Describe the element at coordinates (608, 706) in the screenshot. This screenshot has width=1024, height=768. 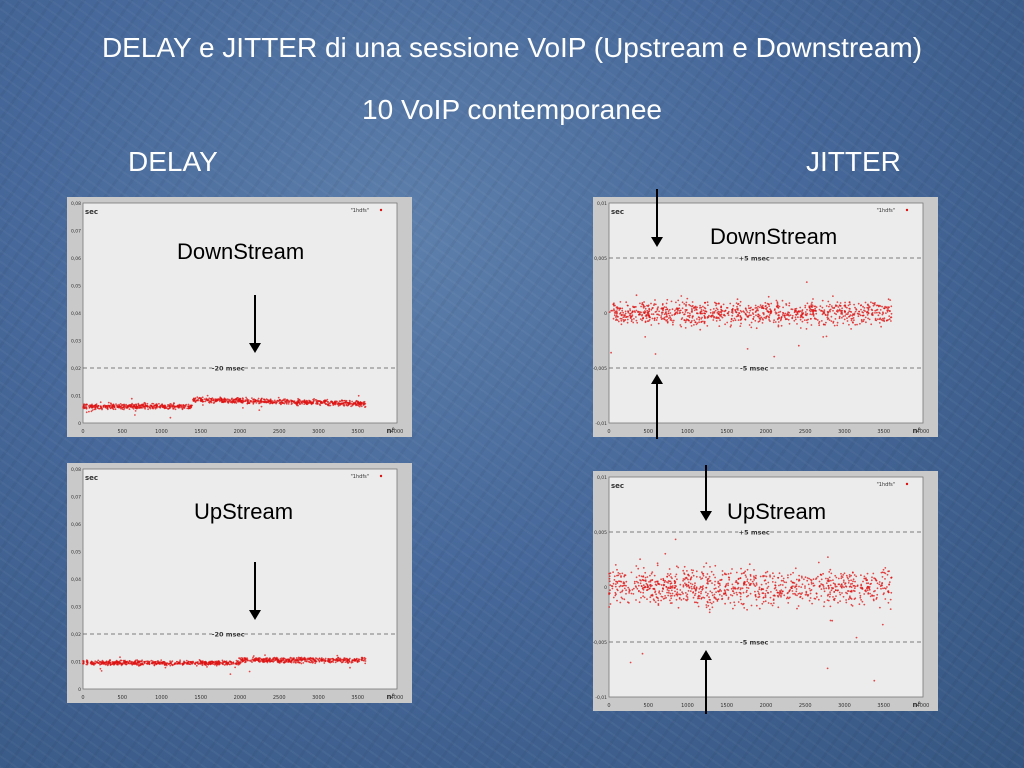
I see `x-tick-label: 0` at that location.